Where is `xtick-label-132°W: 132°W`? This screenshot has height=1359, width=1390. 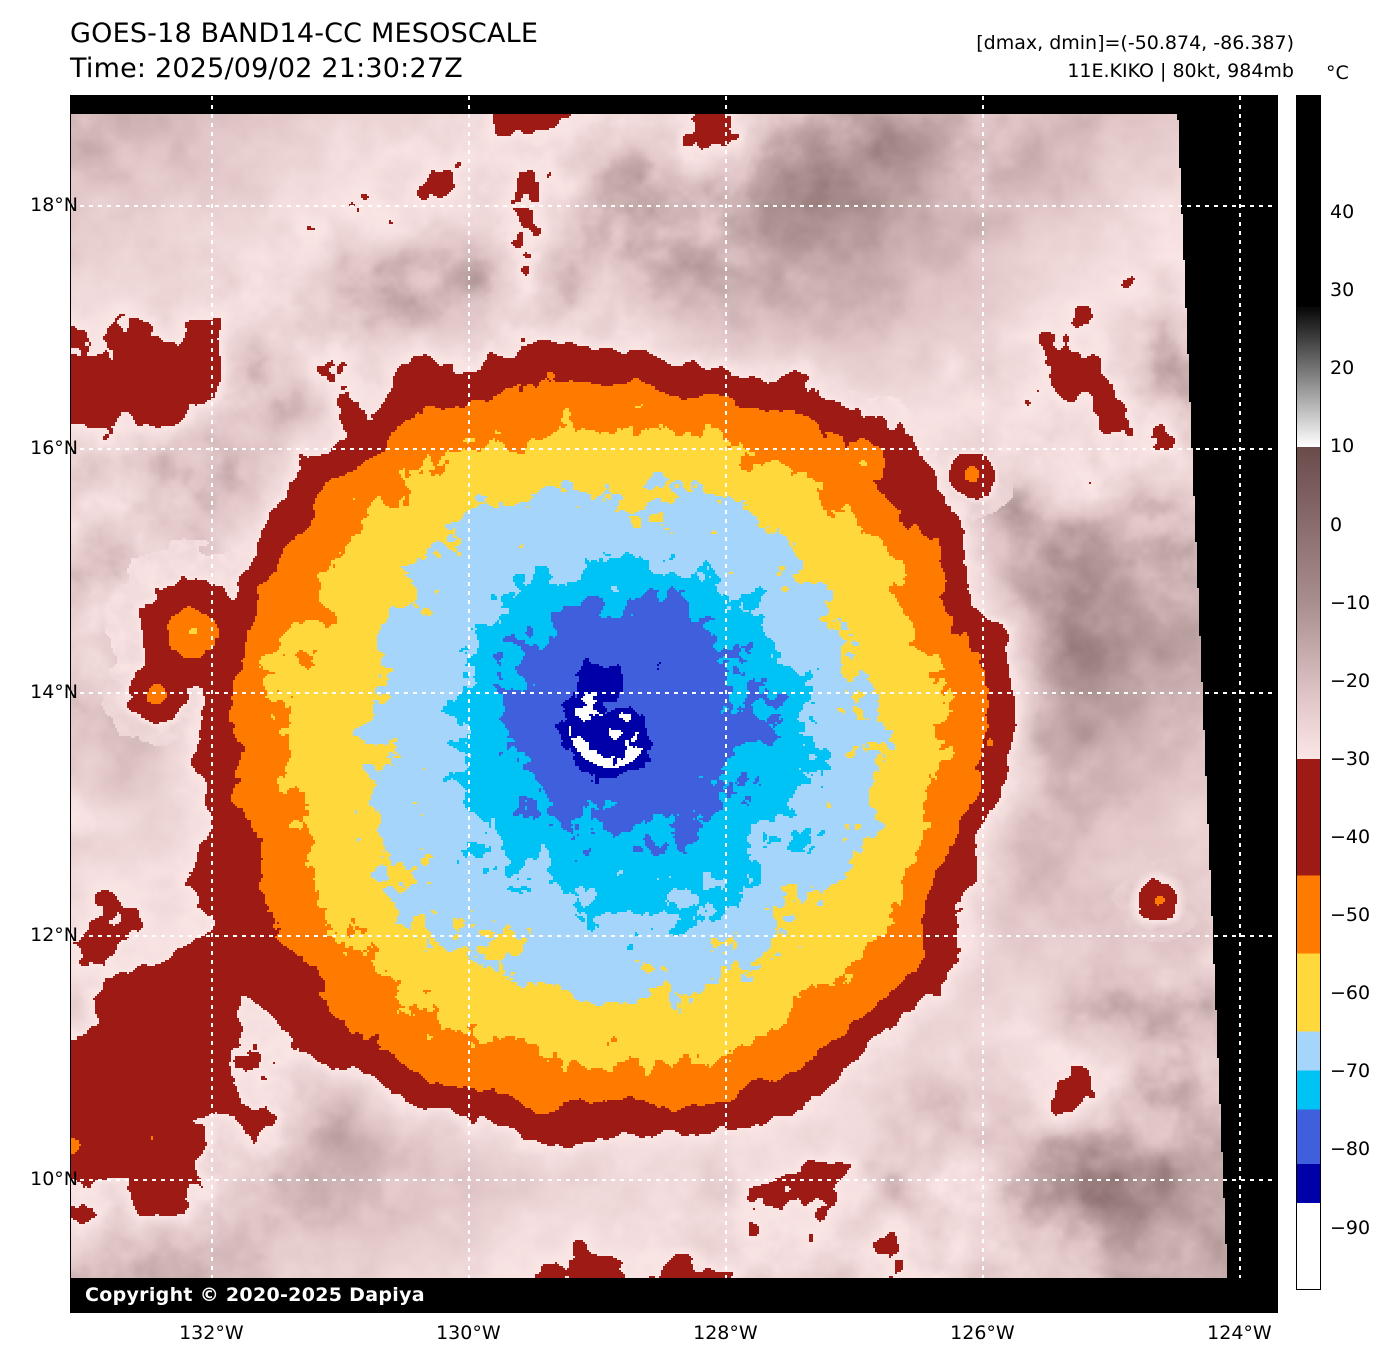
xtick-label-132°W: 132°W is located at coordinates (211, 1333).